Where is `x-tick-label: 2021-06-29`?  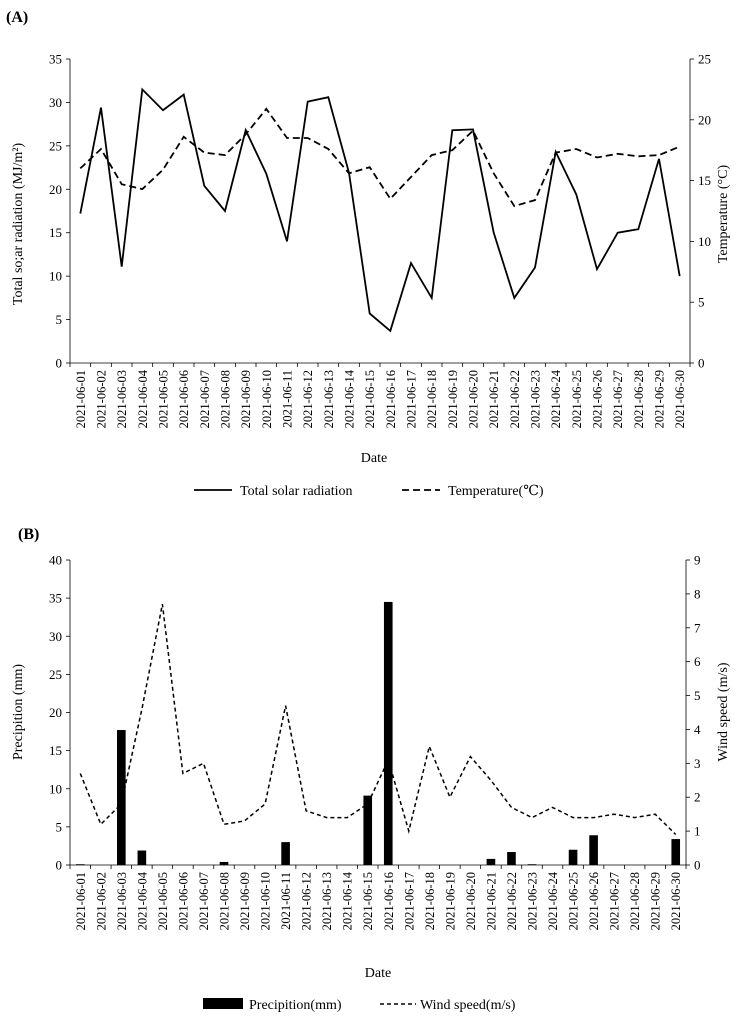 x-tick-label: 2021-06-29 is located at coordinates (656, 901).